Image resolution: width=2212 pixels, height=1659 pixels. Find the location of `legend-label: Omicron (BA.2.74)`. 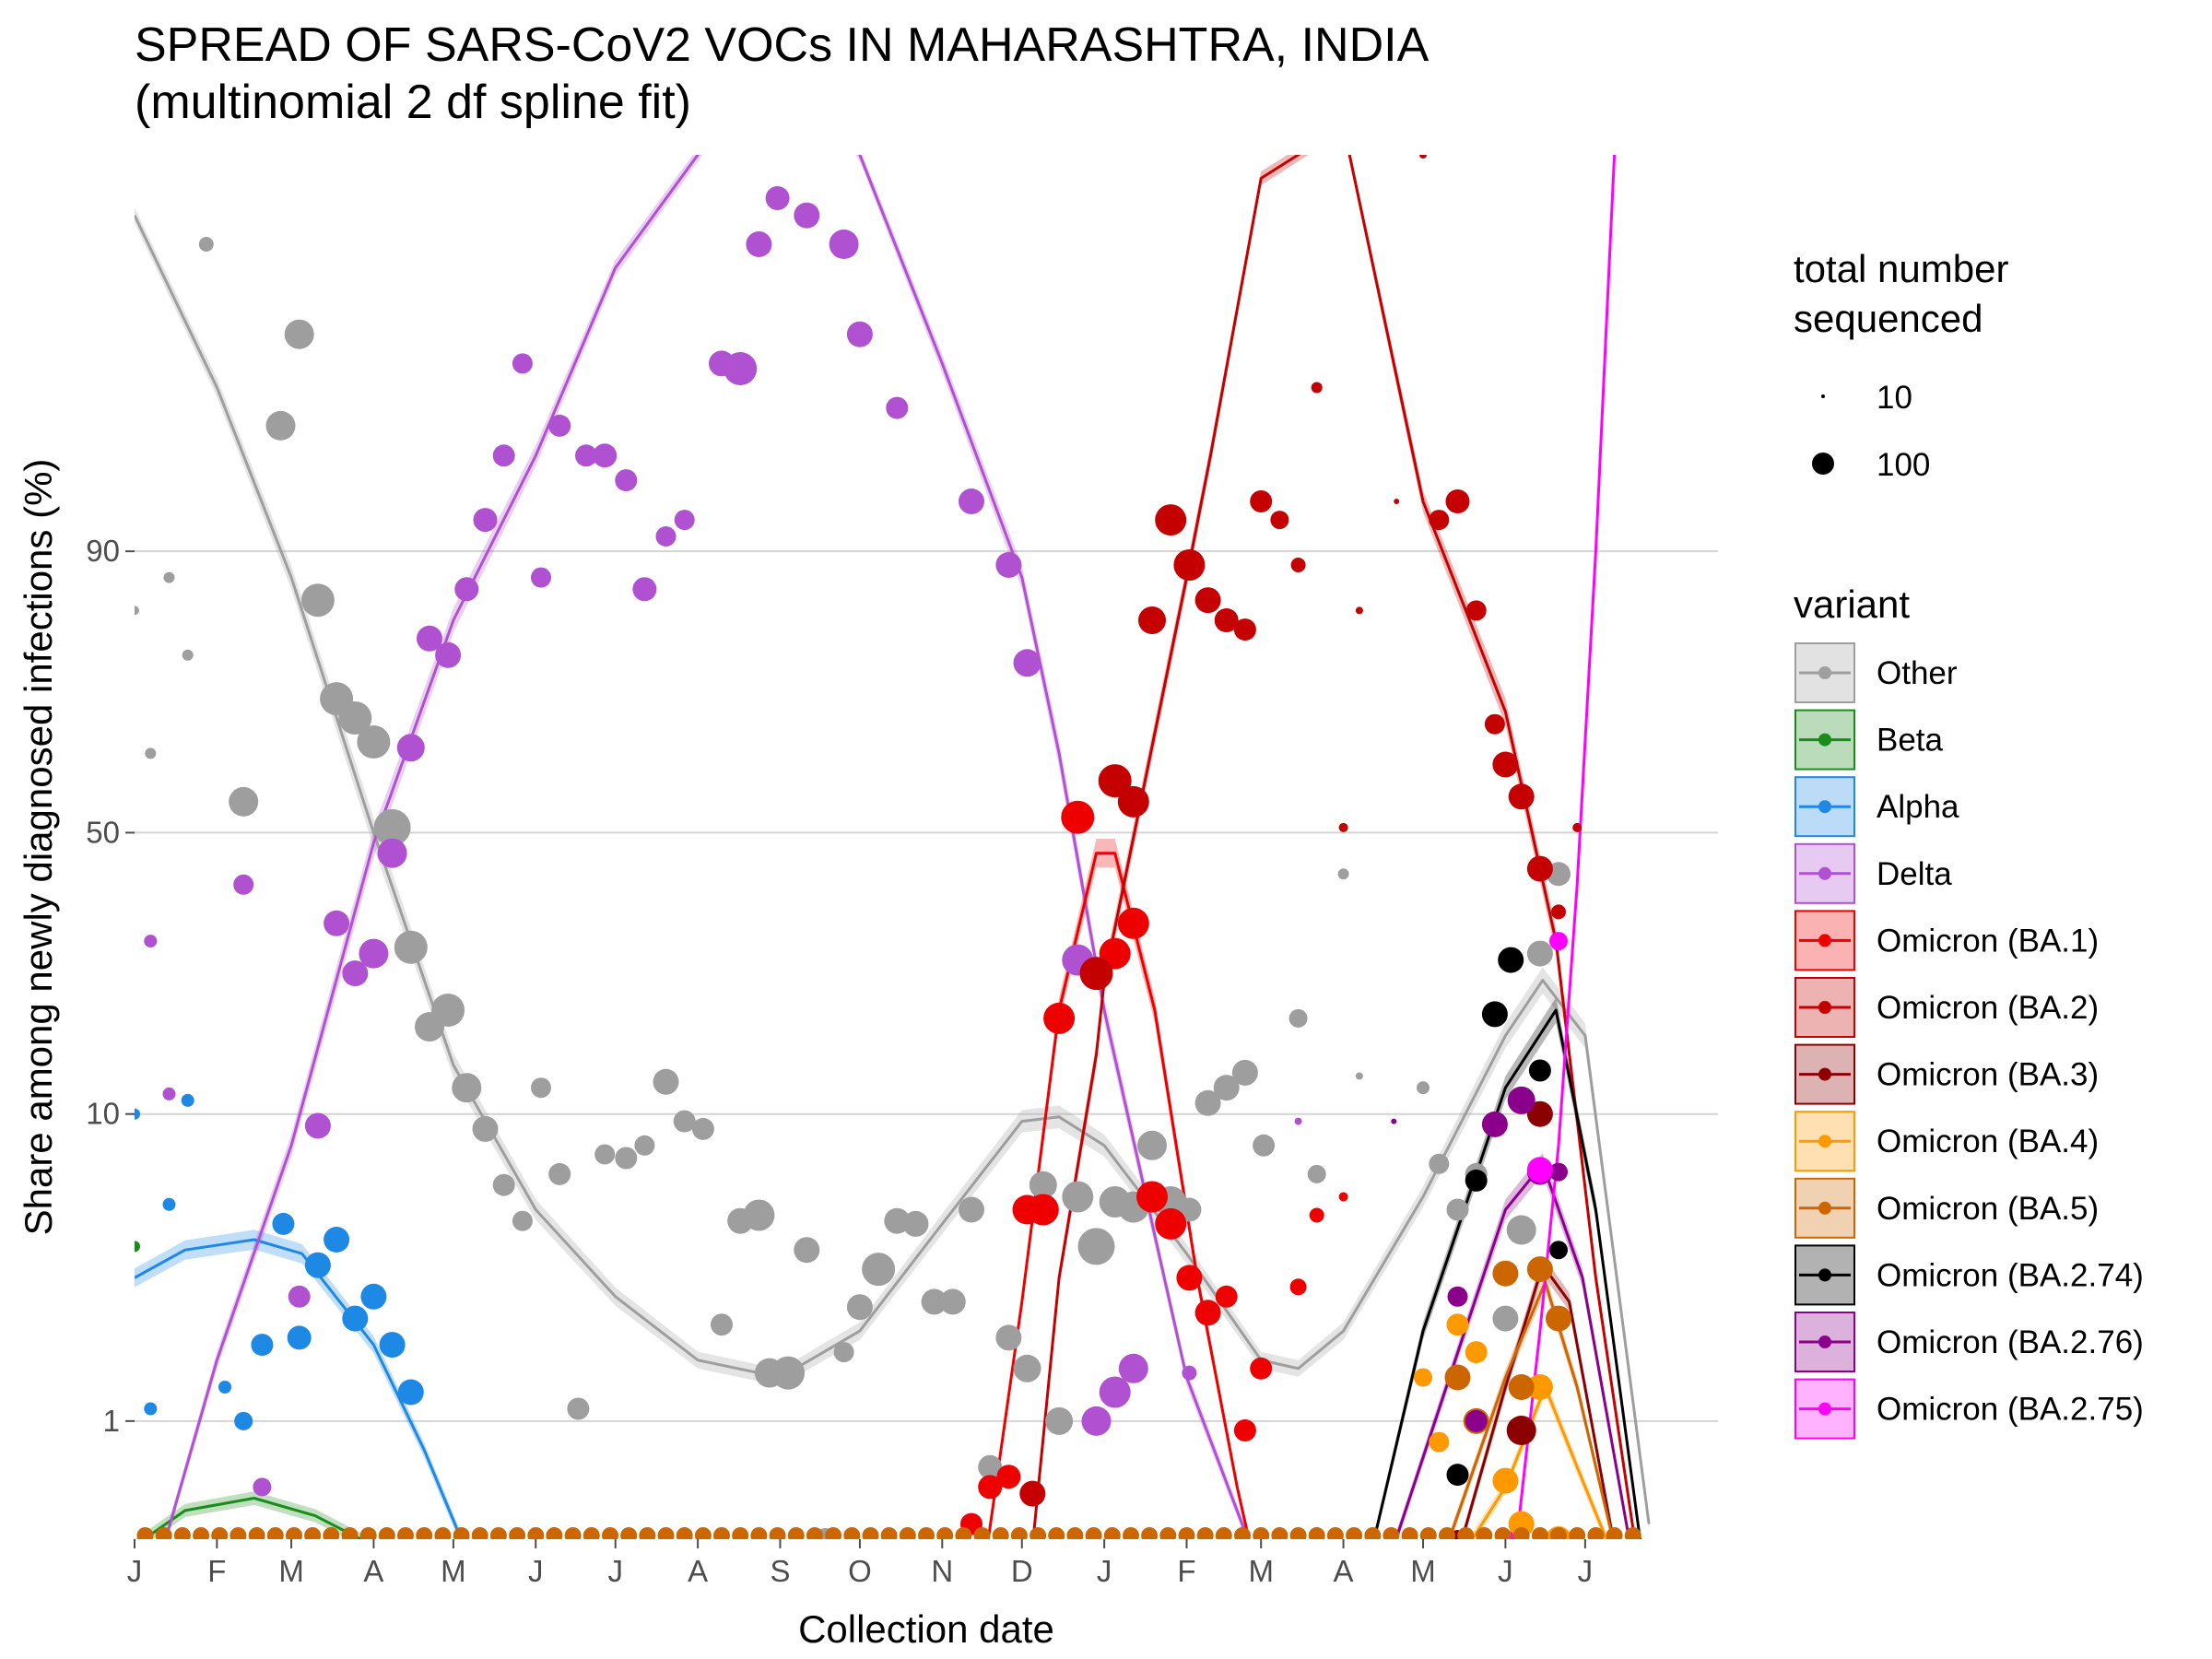

legend-label: Omicron (BA.2.74) is located at coordinates (2010, 1275).